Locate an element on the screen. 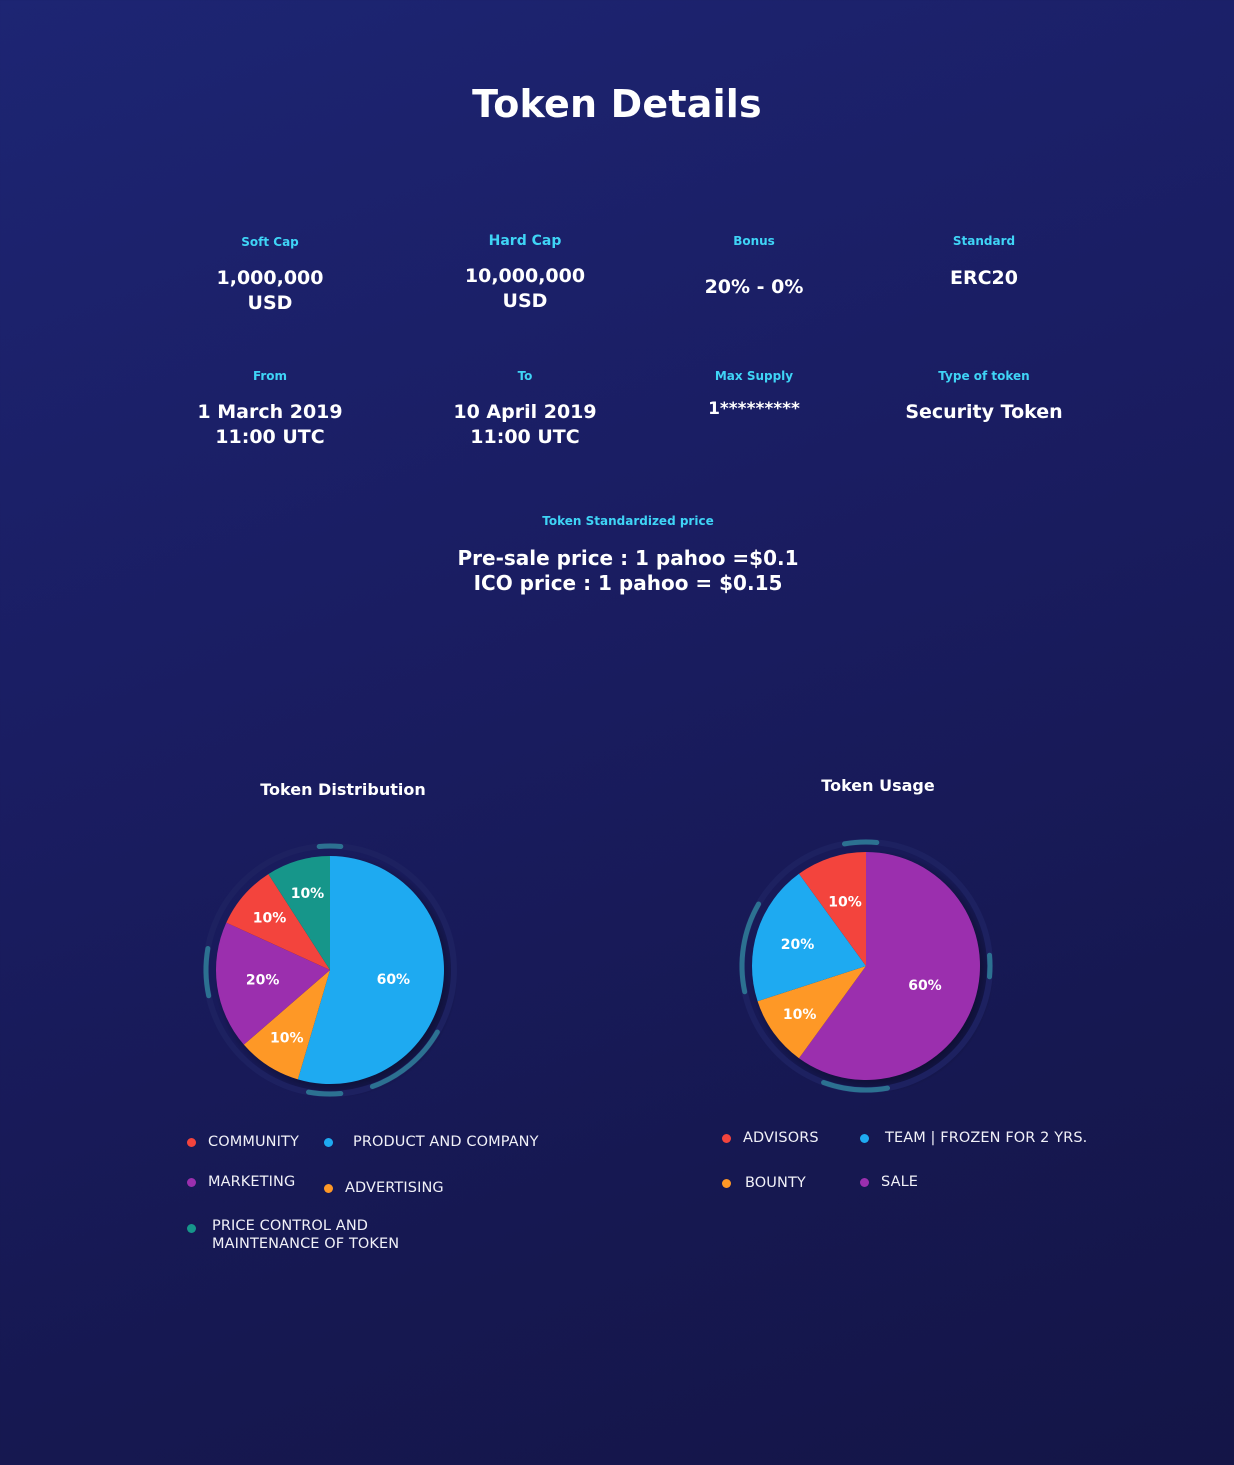 The height and width of the screenshot is (1465, 1234). presale-price: Pre-sale price : 1 pahoo =$0.1 is located at coordinates (628, 558).